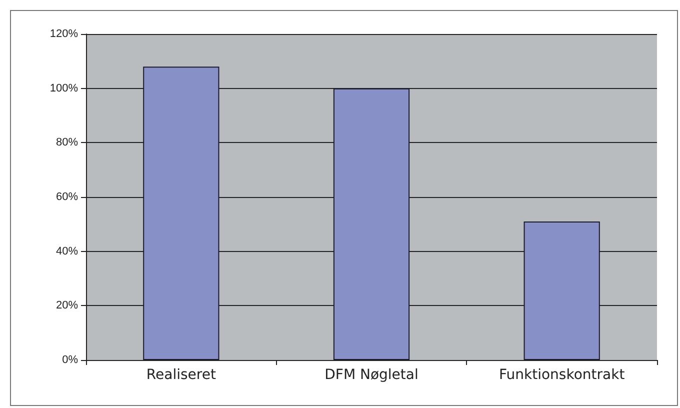 The width and height of the screenshot is (680, 408). What do you see at coordinates (67, 251) in the screenshot?
I see `y-tick-label: 40%` at bounding box center [67, 251].